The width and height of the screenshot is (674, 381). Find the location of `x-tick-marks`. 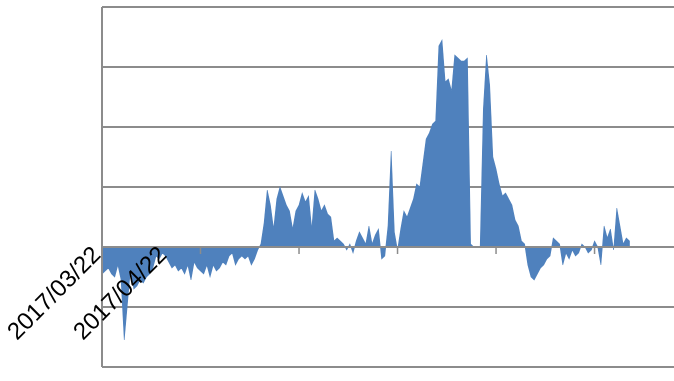

x-tick-marks is located at coordinates (348, 250).